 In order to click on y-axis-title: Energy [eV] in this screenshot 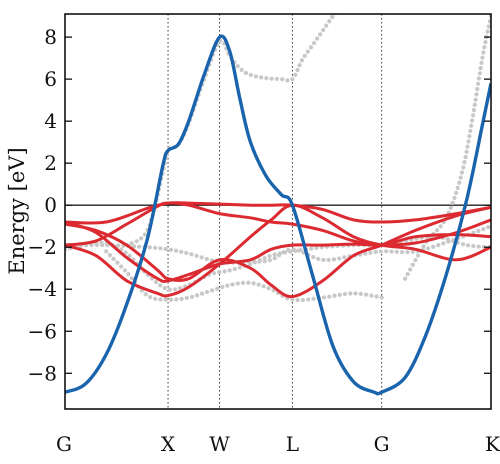, I will do `click(17, 210)`.